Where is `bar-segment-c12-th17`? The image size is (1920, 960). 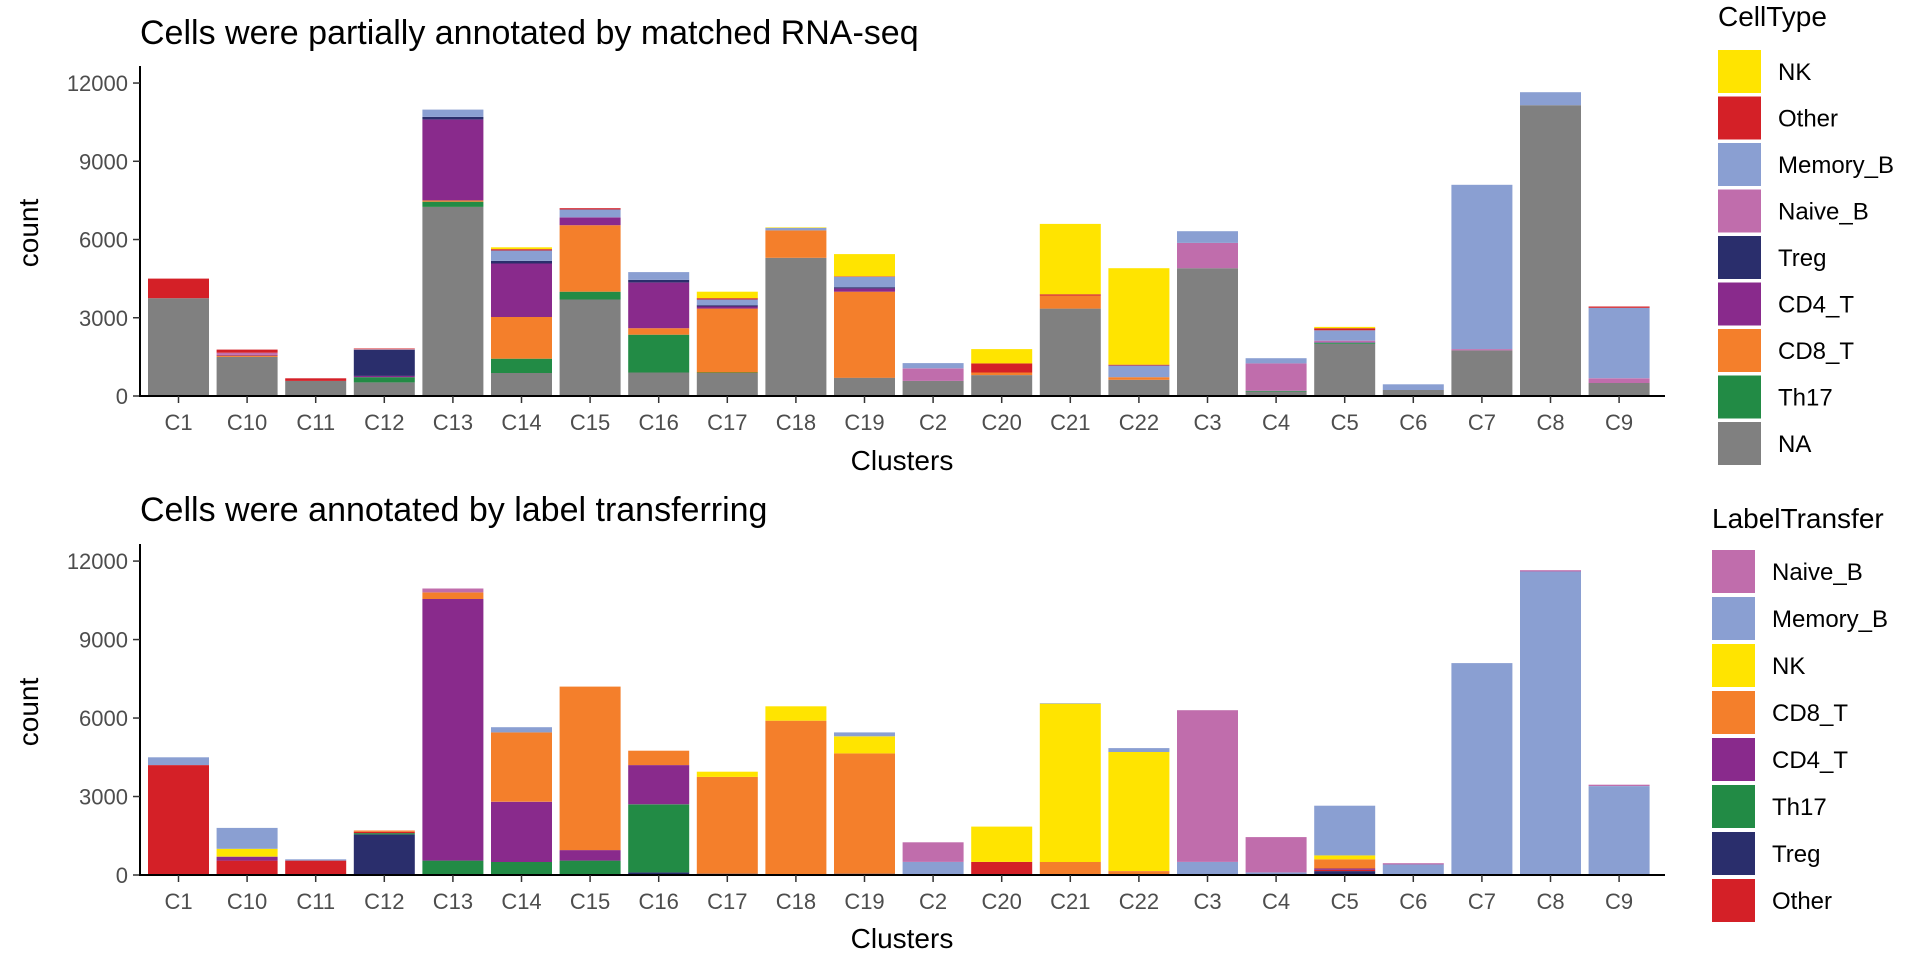 bar-segment-c12-th17 is located at coordinates (384, 380).